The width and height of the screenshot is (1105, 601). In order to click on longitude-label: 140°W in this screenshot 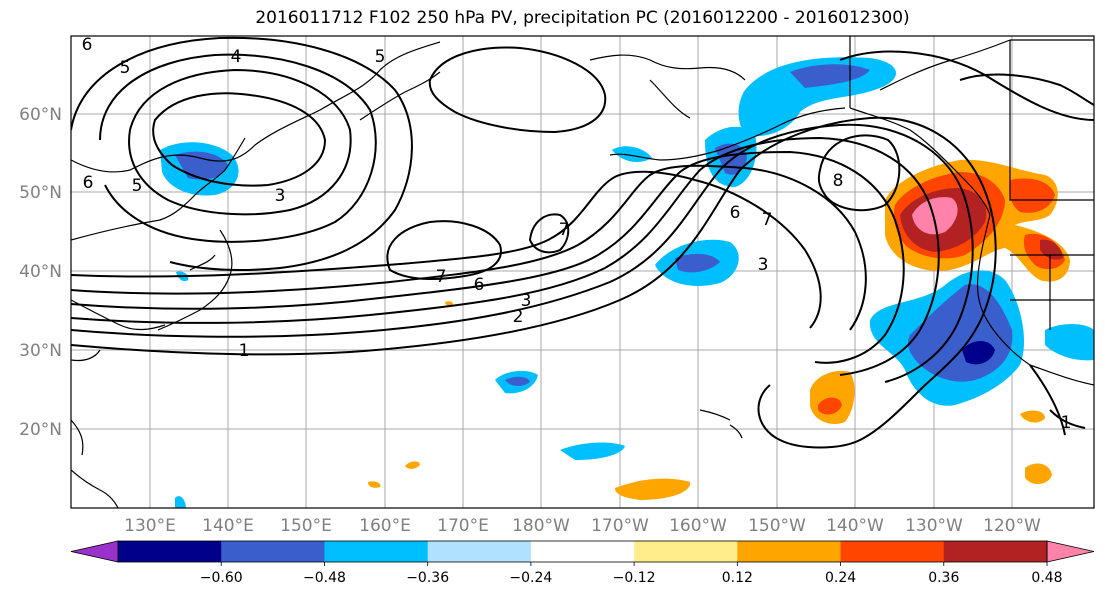, I will do `click(855, 526)`.